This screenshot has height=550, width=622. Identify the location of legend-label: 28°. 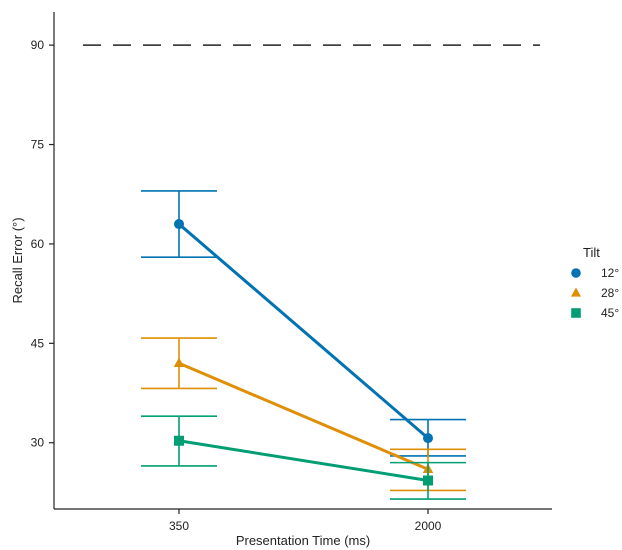
(610, 293).